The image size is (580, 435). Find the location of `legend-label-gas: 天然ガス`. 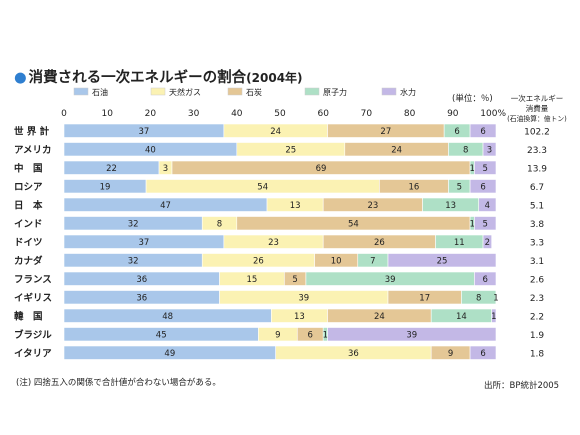

legend-label-gas: 天然ガス is located at coordinates (185, 92).